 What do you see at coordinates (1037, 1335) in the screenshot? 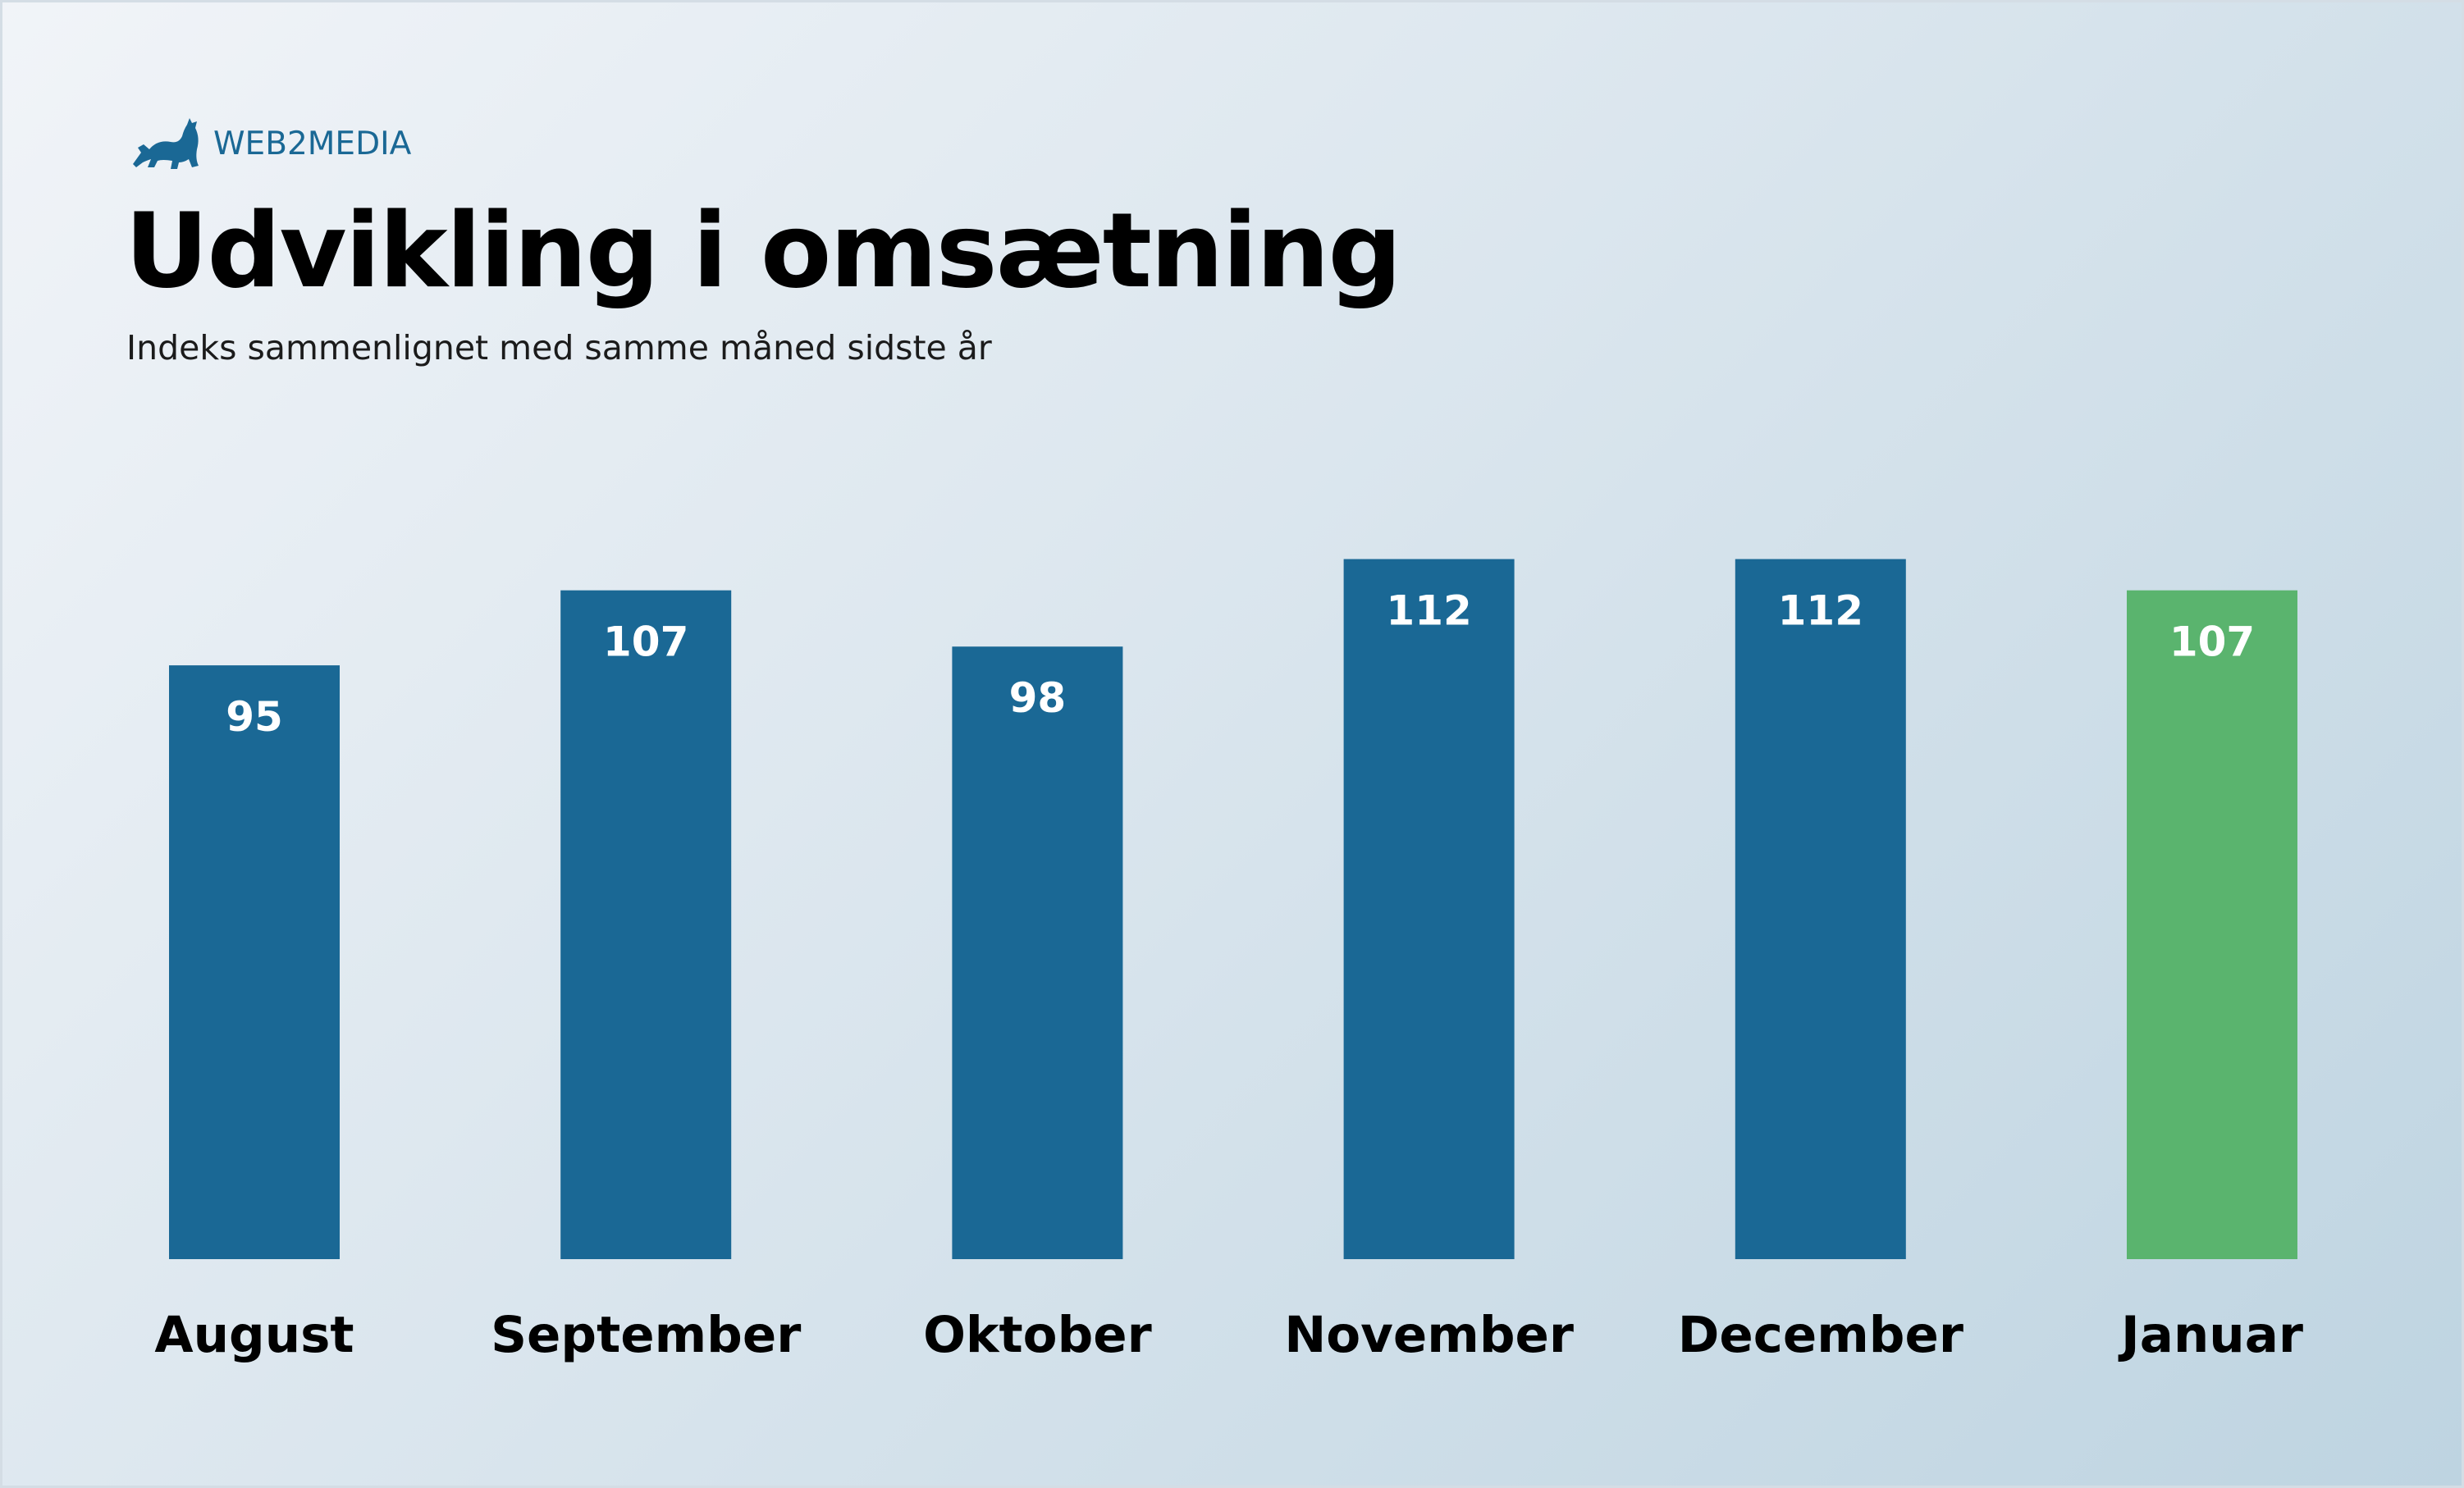
I see `category-label: Oktober` at bounding box center [1037, 1335].